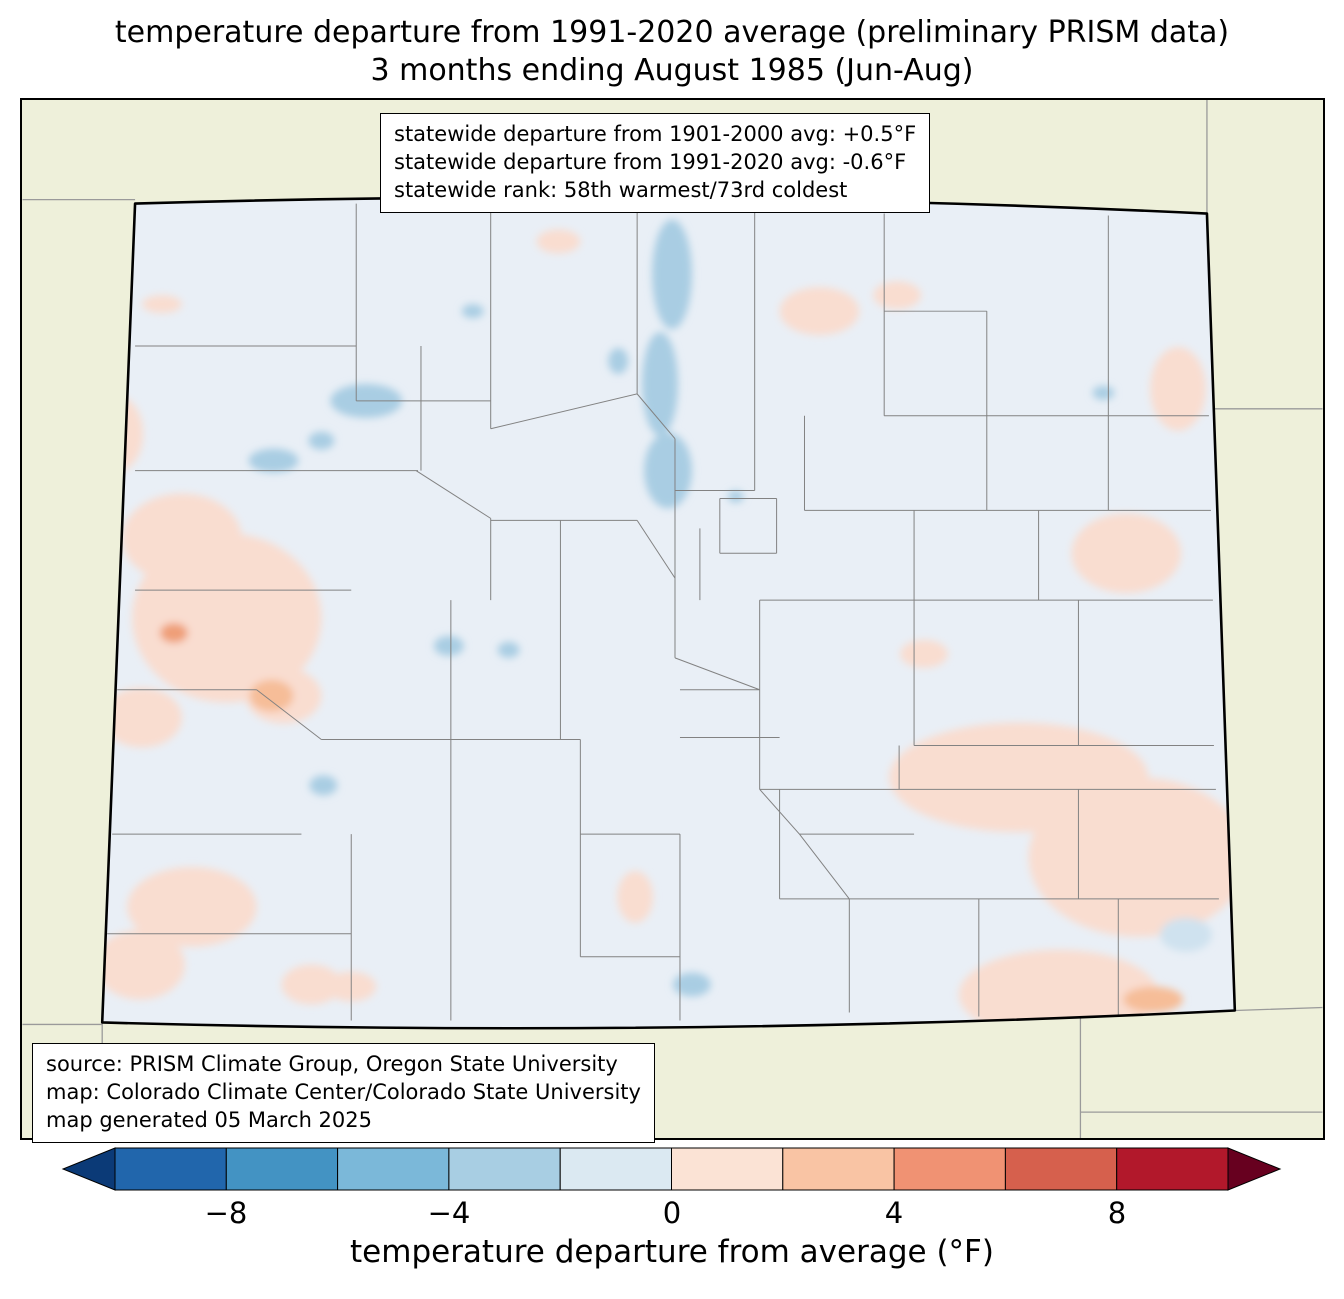 This screenshot has width=1344, height=1299. Describe the element at coordinates (894, 1213) in the screenshot. I see `colorbar-tick-pos4: 4` at that location.